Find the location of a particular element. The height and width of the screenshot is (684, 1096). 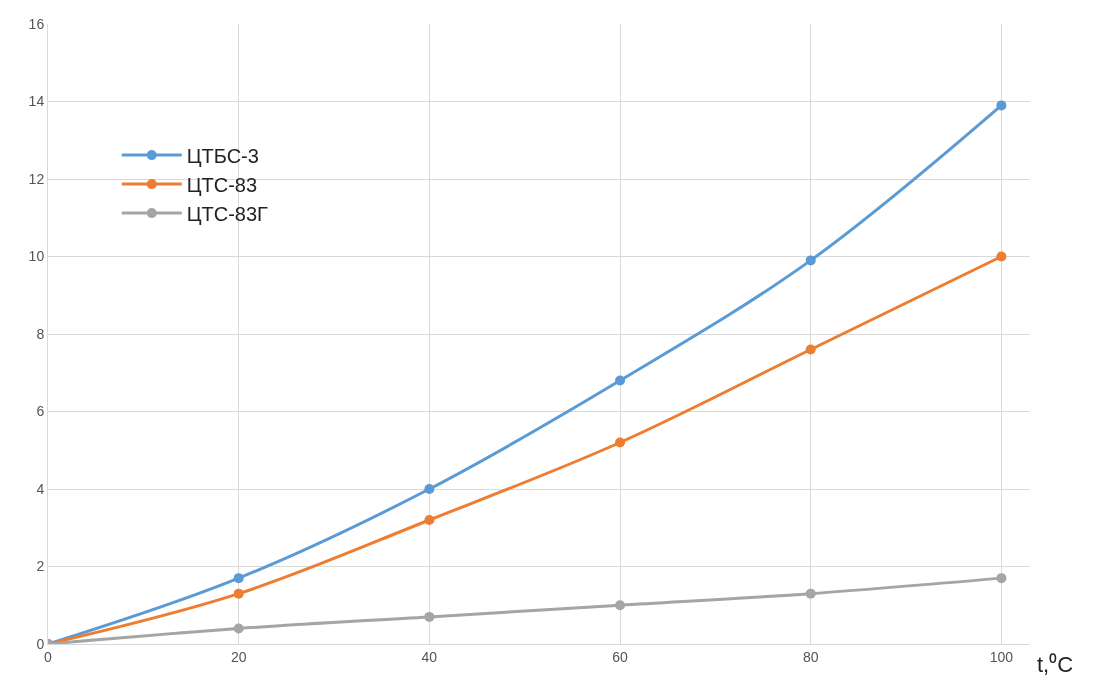

y-tick-label: 10 is located at coordinates (36, 256).